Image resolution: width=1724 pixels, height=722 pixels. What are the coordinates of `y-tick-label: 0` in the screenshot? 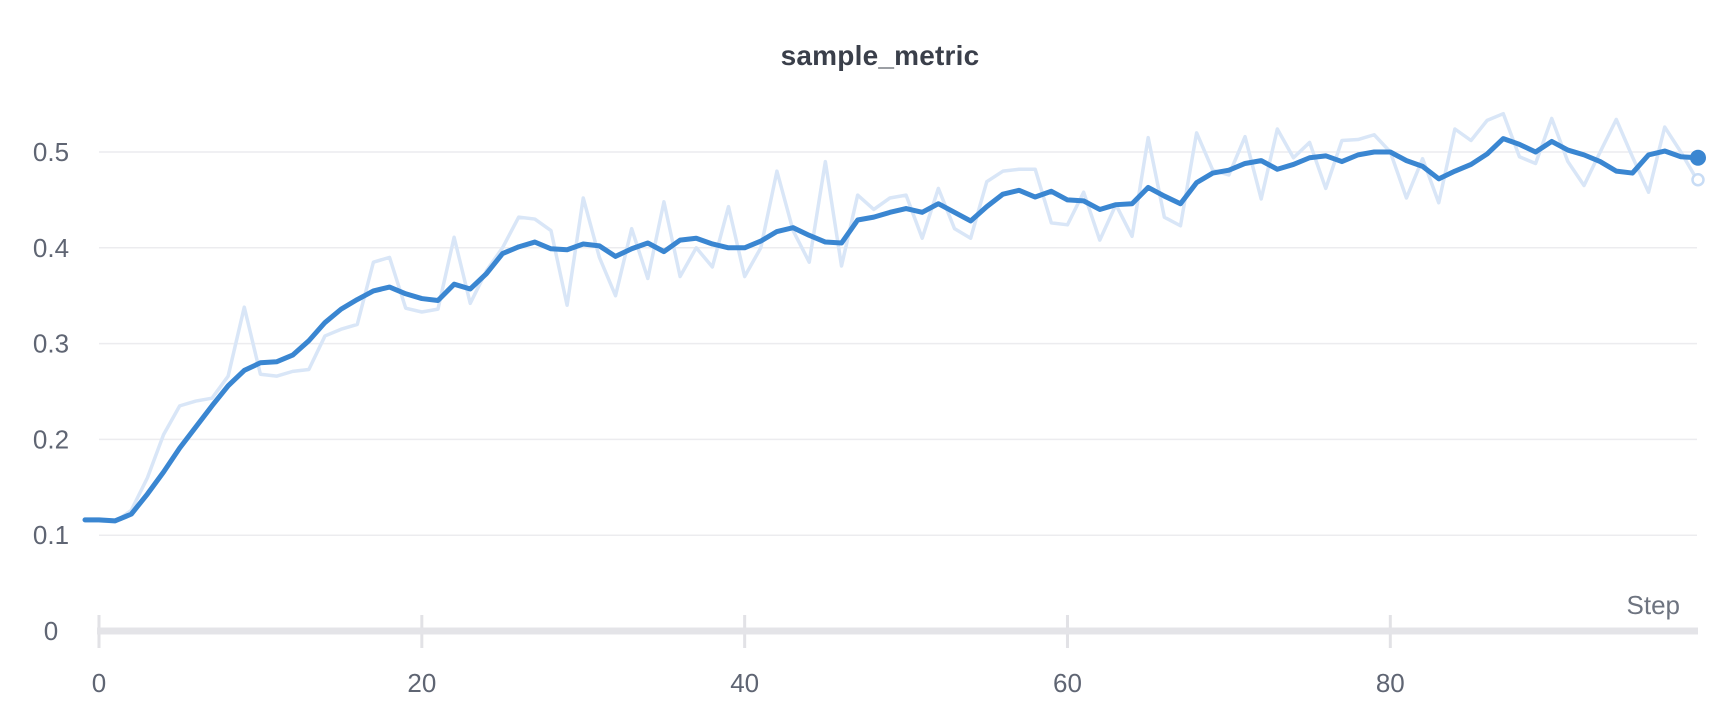 It's located at (51, 631).